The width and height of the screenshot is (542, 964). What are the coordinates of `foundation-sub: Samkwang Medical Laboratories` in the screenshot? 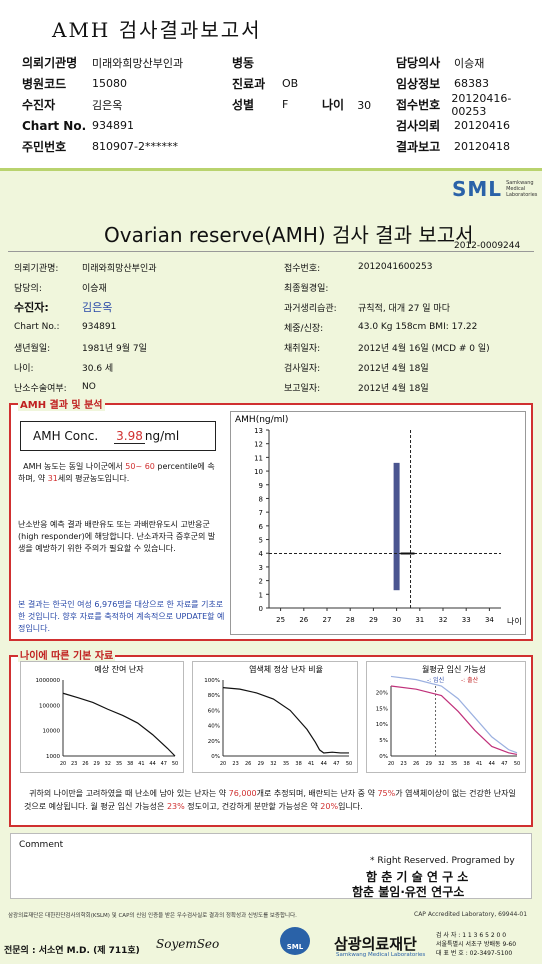 It's located at (381, 955).